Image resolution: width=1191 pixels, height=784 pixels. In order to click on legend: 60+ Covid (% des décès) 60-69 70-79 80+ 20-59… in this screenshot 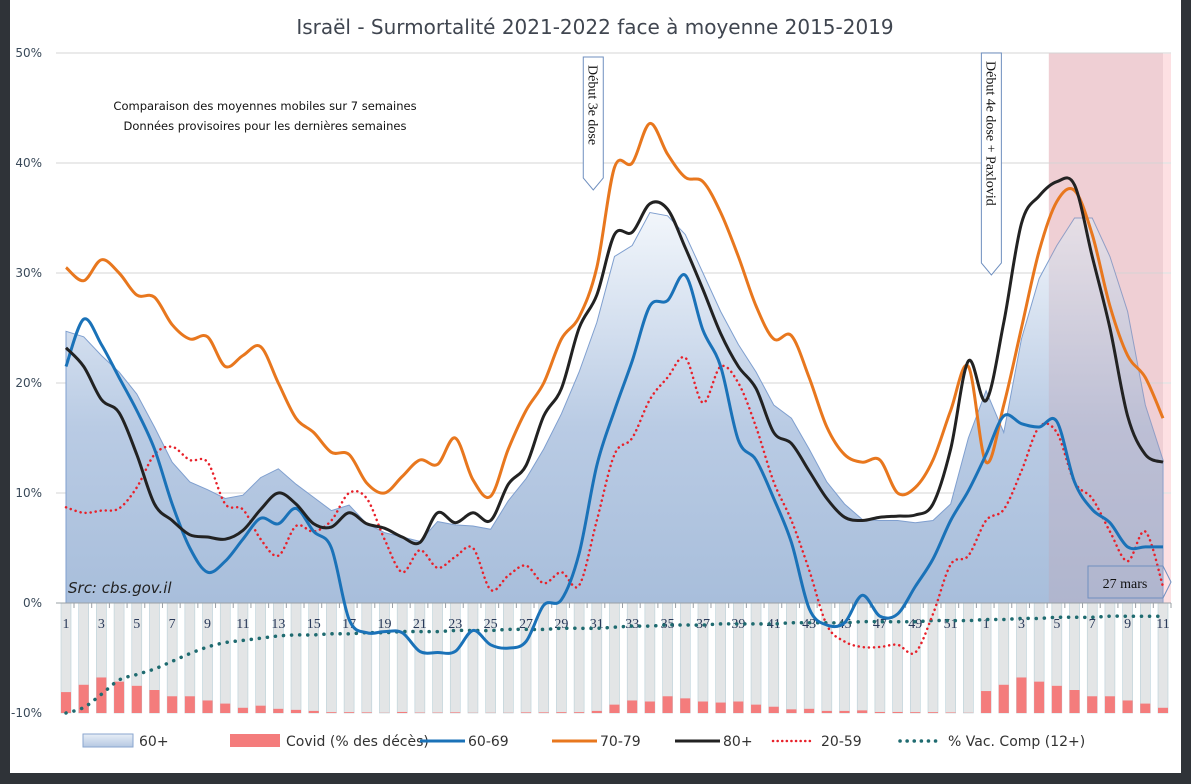, I will do `click(583, 741)`.